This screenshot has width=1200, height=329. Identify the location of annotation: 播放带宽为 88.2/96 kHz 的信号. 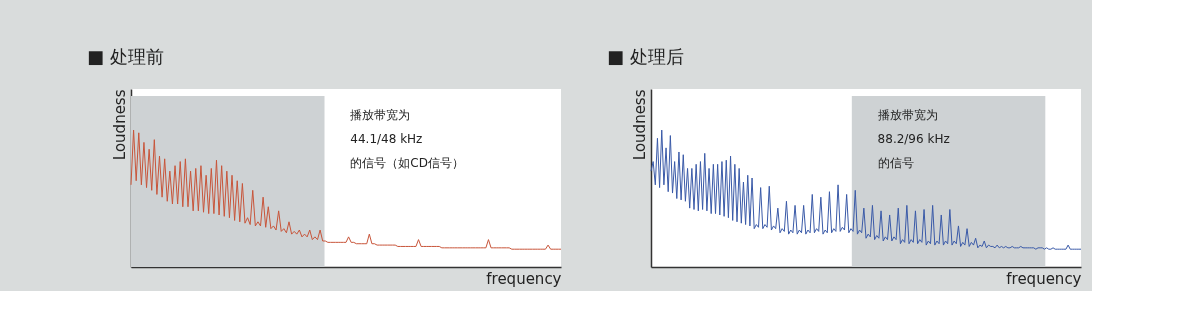
(913, 139).